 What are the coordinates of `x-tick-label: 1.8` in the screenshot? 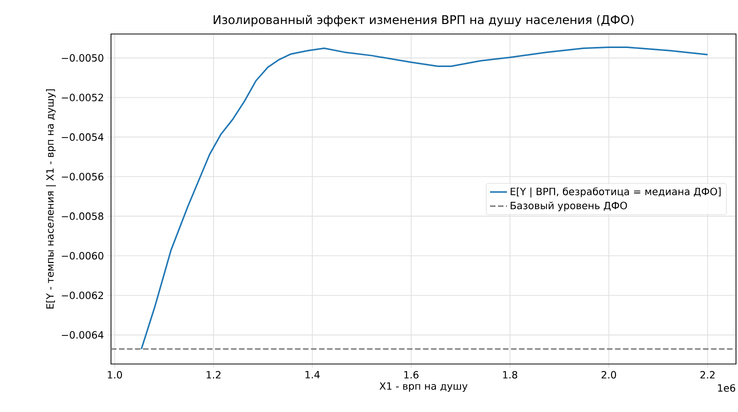 It's located at (510, 375).